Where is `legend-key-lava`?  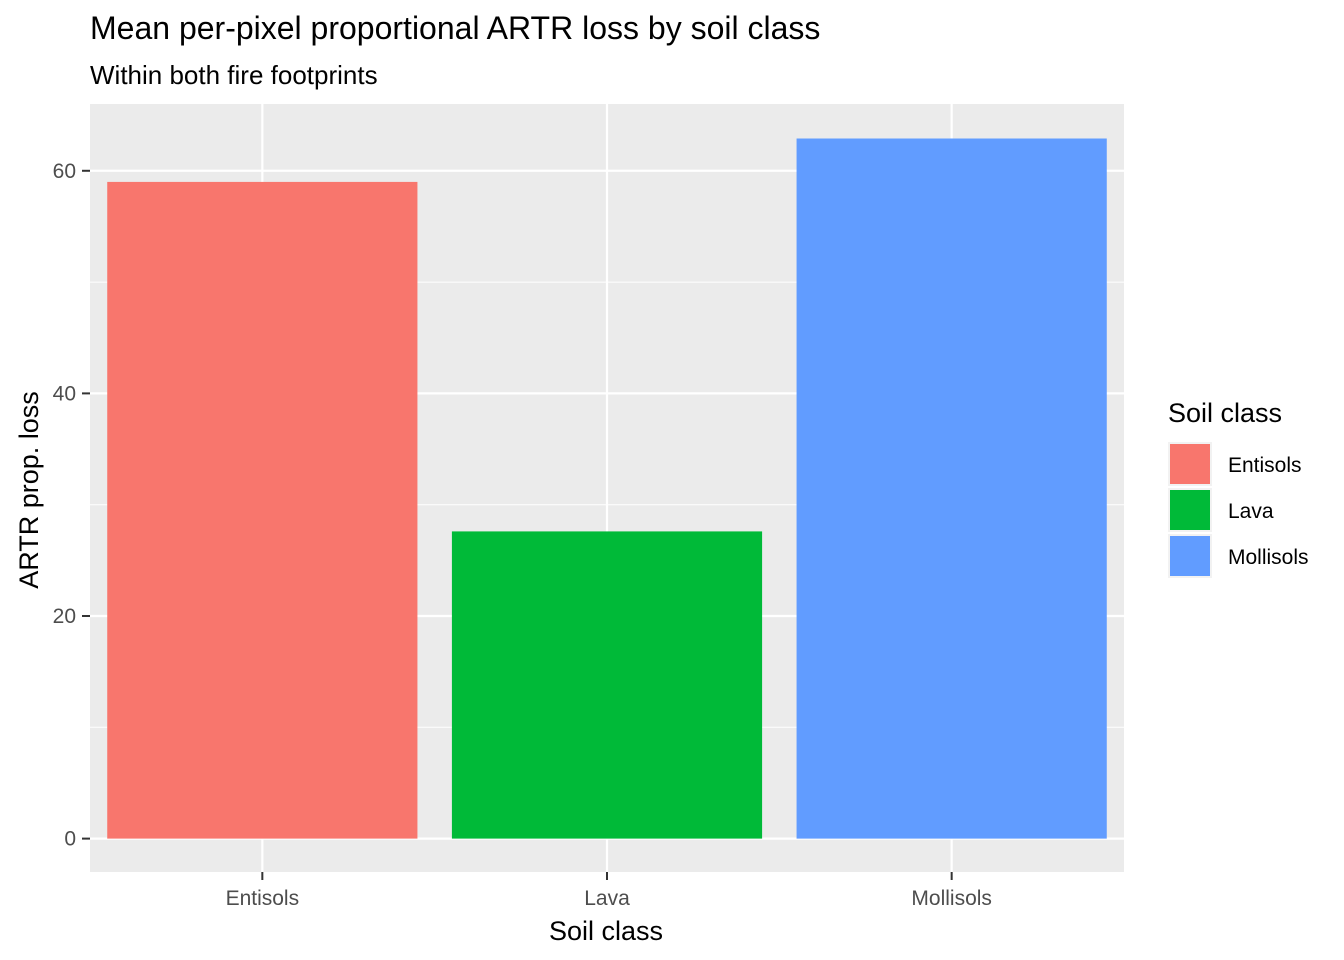 legend-key-lava is located at coordinates (1190, 510).